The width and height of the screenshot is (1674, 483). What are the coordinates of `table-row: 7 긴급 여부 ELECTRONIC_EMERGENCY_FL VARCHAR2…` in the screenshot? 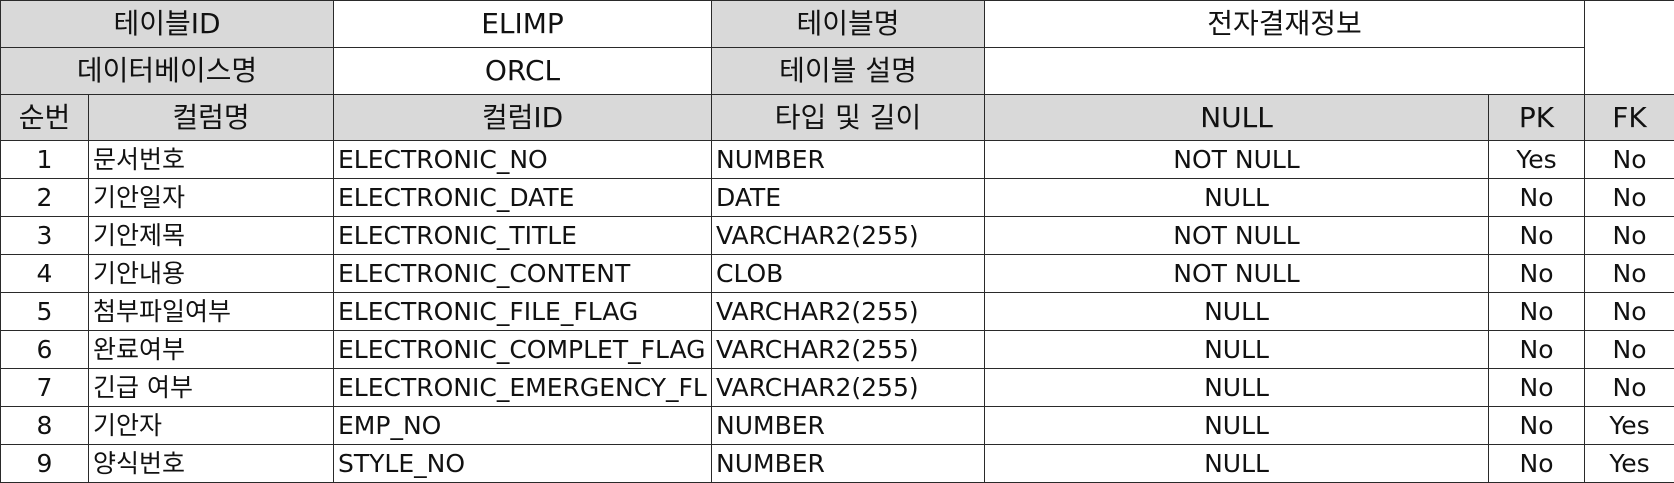 It's located at (837, 388).